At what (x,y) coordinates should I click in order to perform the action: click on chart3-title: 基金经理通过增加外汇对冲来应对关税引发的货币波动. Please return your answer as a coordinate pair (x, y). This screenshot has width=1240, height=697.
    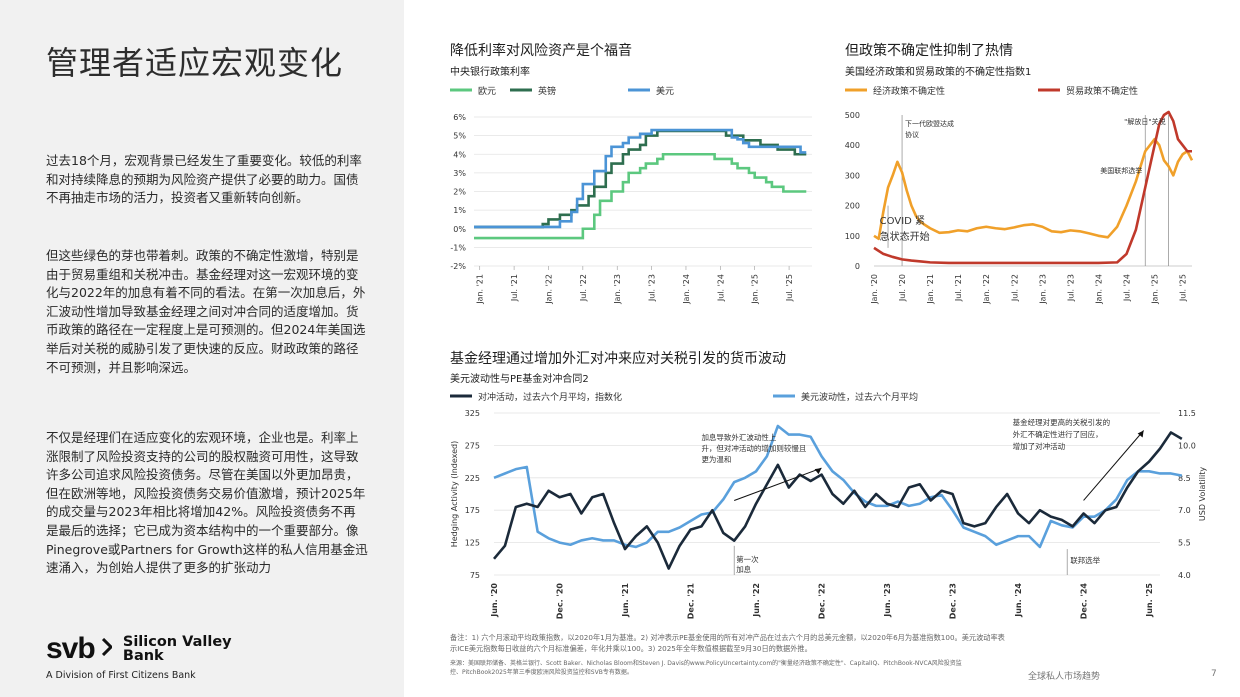
    Looking at the image, I should click on (618, 359).